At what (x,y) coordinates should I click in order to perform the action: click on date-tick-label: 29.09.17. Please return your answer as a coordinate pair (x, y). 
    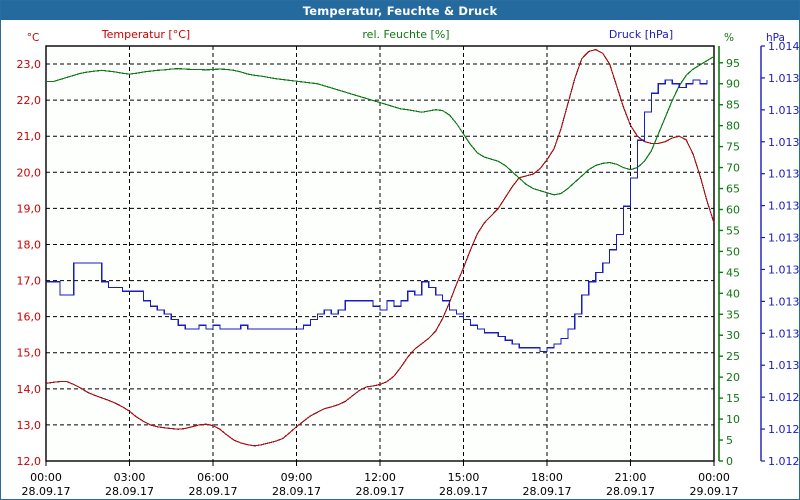
    Looking at the image, I should click on (714, 491).